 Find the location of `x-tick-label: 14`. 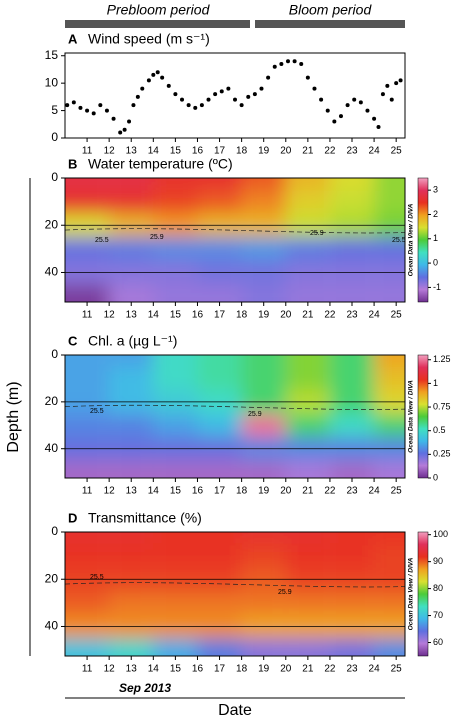

x-tick-label: 14 is located at coordinates (154, 669).